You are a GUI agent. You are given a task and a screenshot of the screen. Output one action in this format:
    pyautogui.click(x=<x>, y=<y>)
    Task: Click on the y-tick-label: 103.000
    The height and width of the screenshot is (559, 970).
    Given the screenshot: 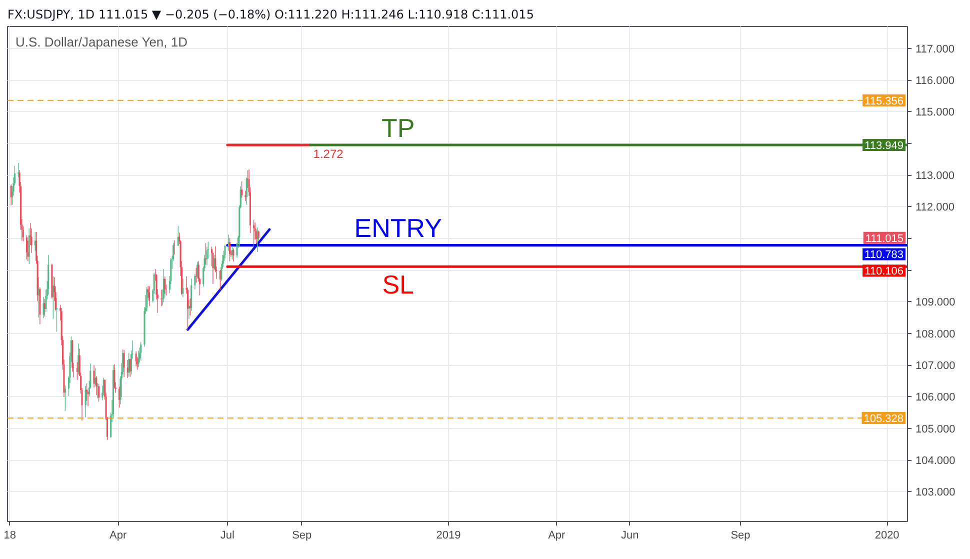 What is the action you would take?
    pyautogui.click(x=936, y=492)
    